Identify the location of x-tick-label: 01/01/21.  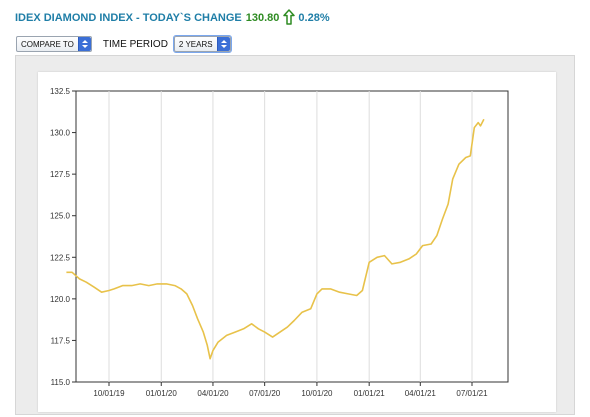
(370, 393).